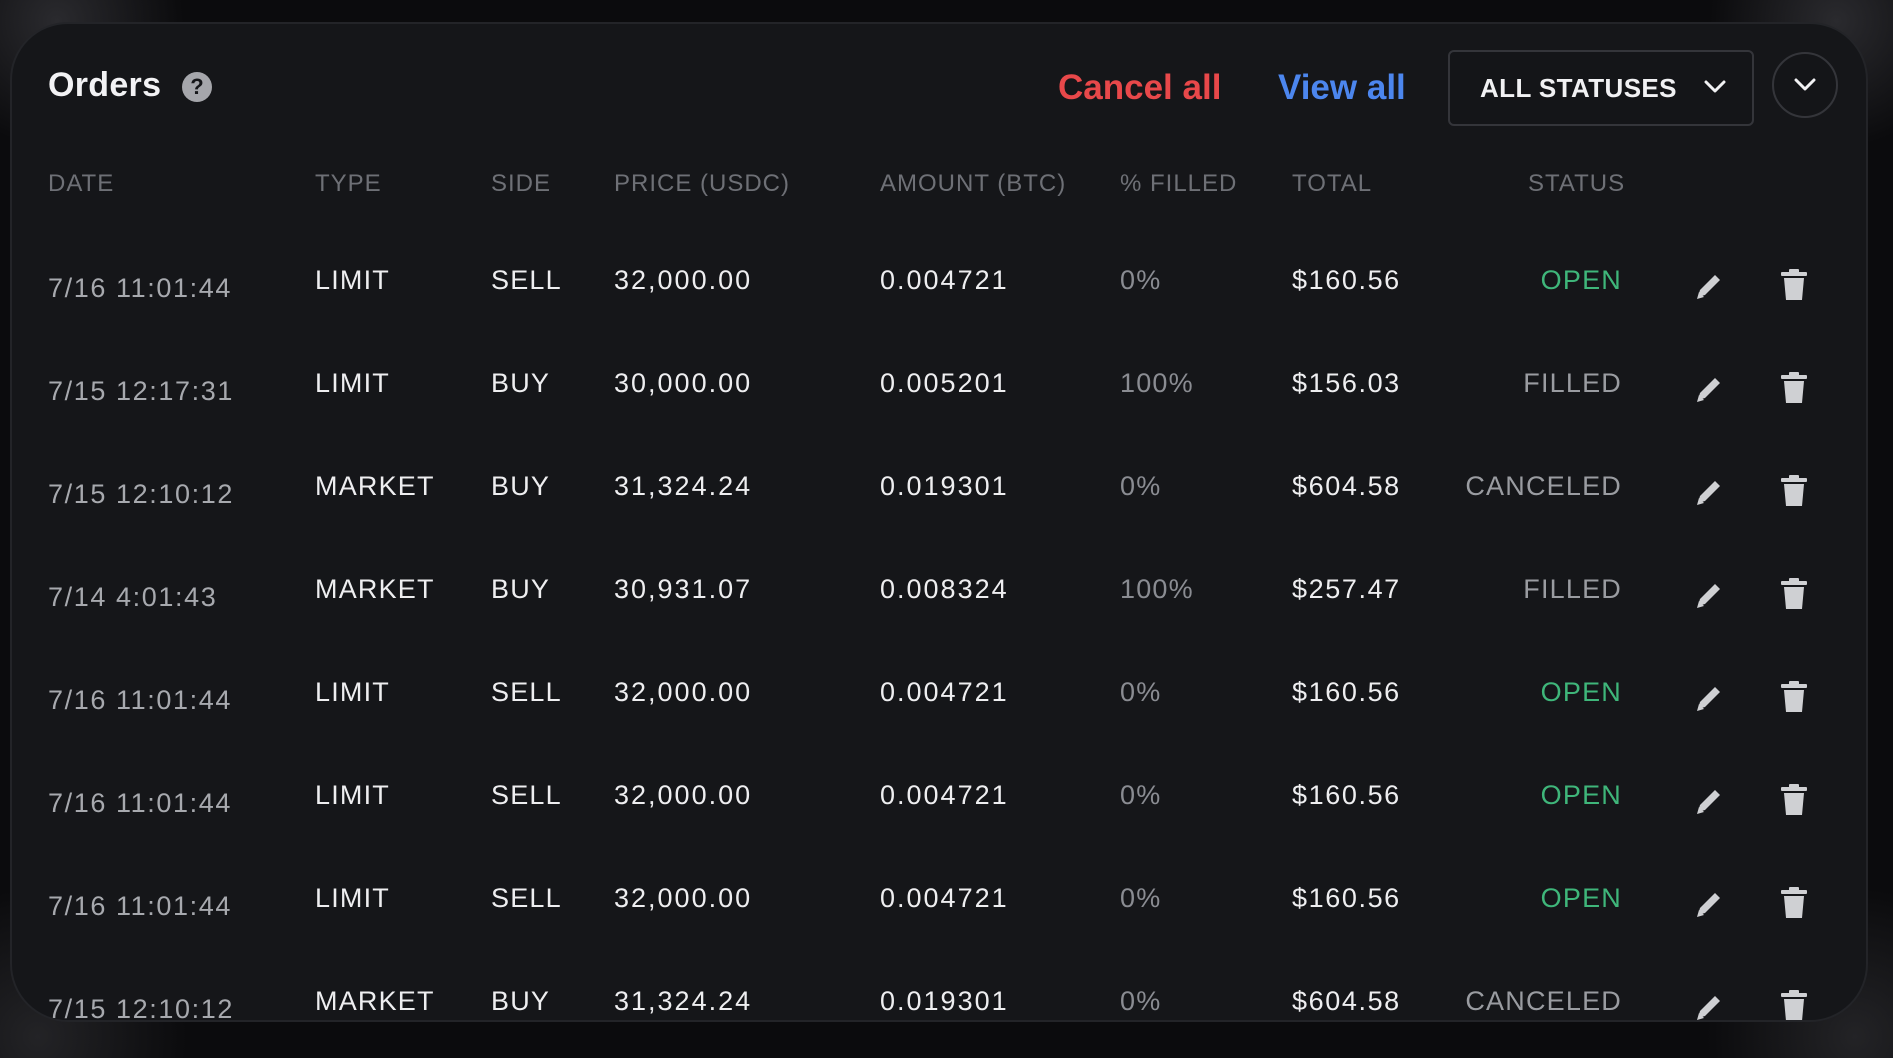 This screenshot has height=1058, width=1893. Describe the element at coordinates (1601, 88) in the screenshot. I see `status-filter-dropdown: ALL STATUSES` at that location.